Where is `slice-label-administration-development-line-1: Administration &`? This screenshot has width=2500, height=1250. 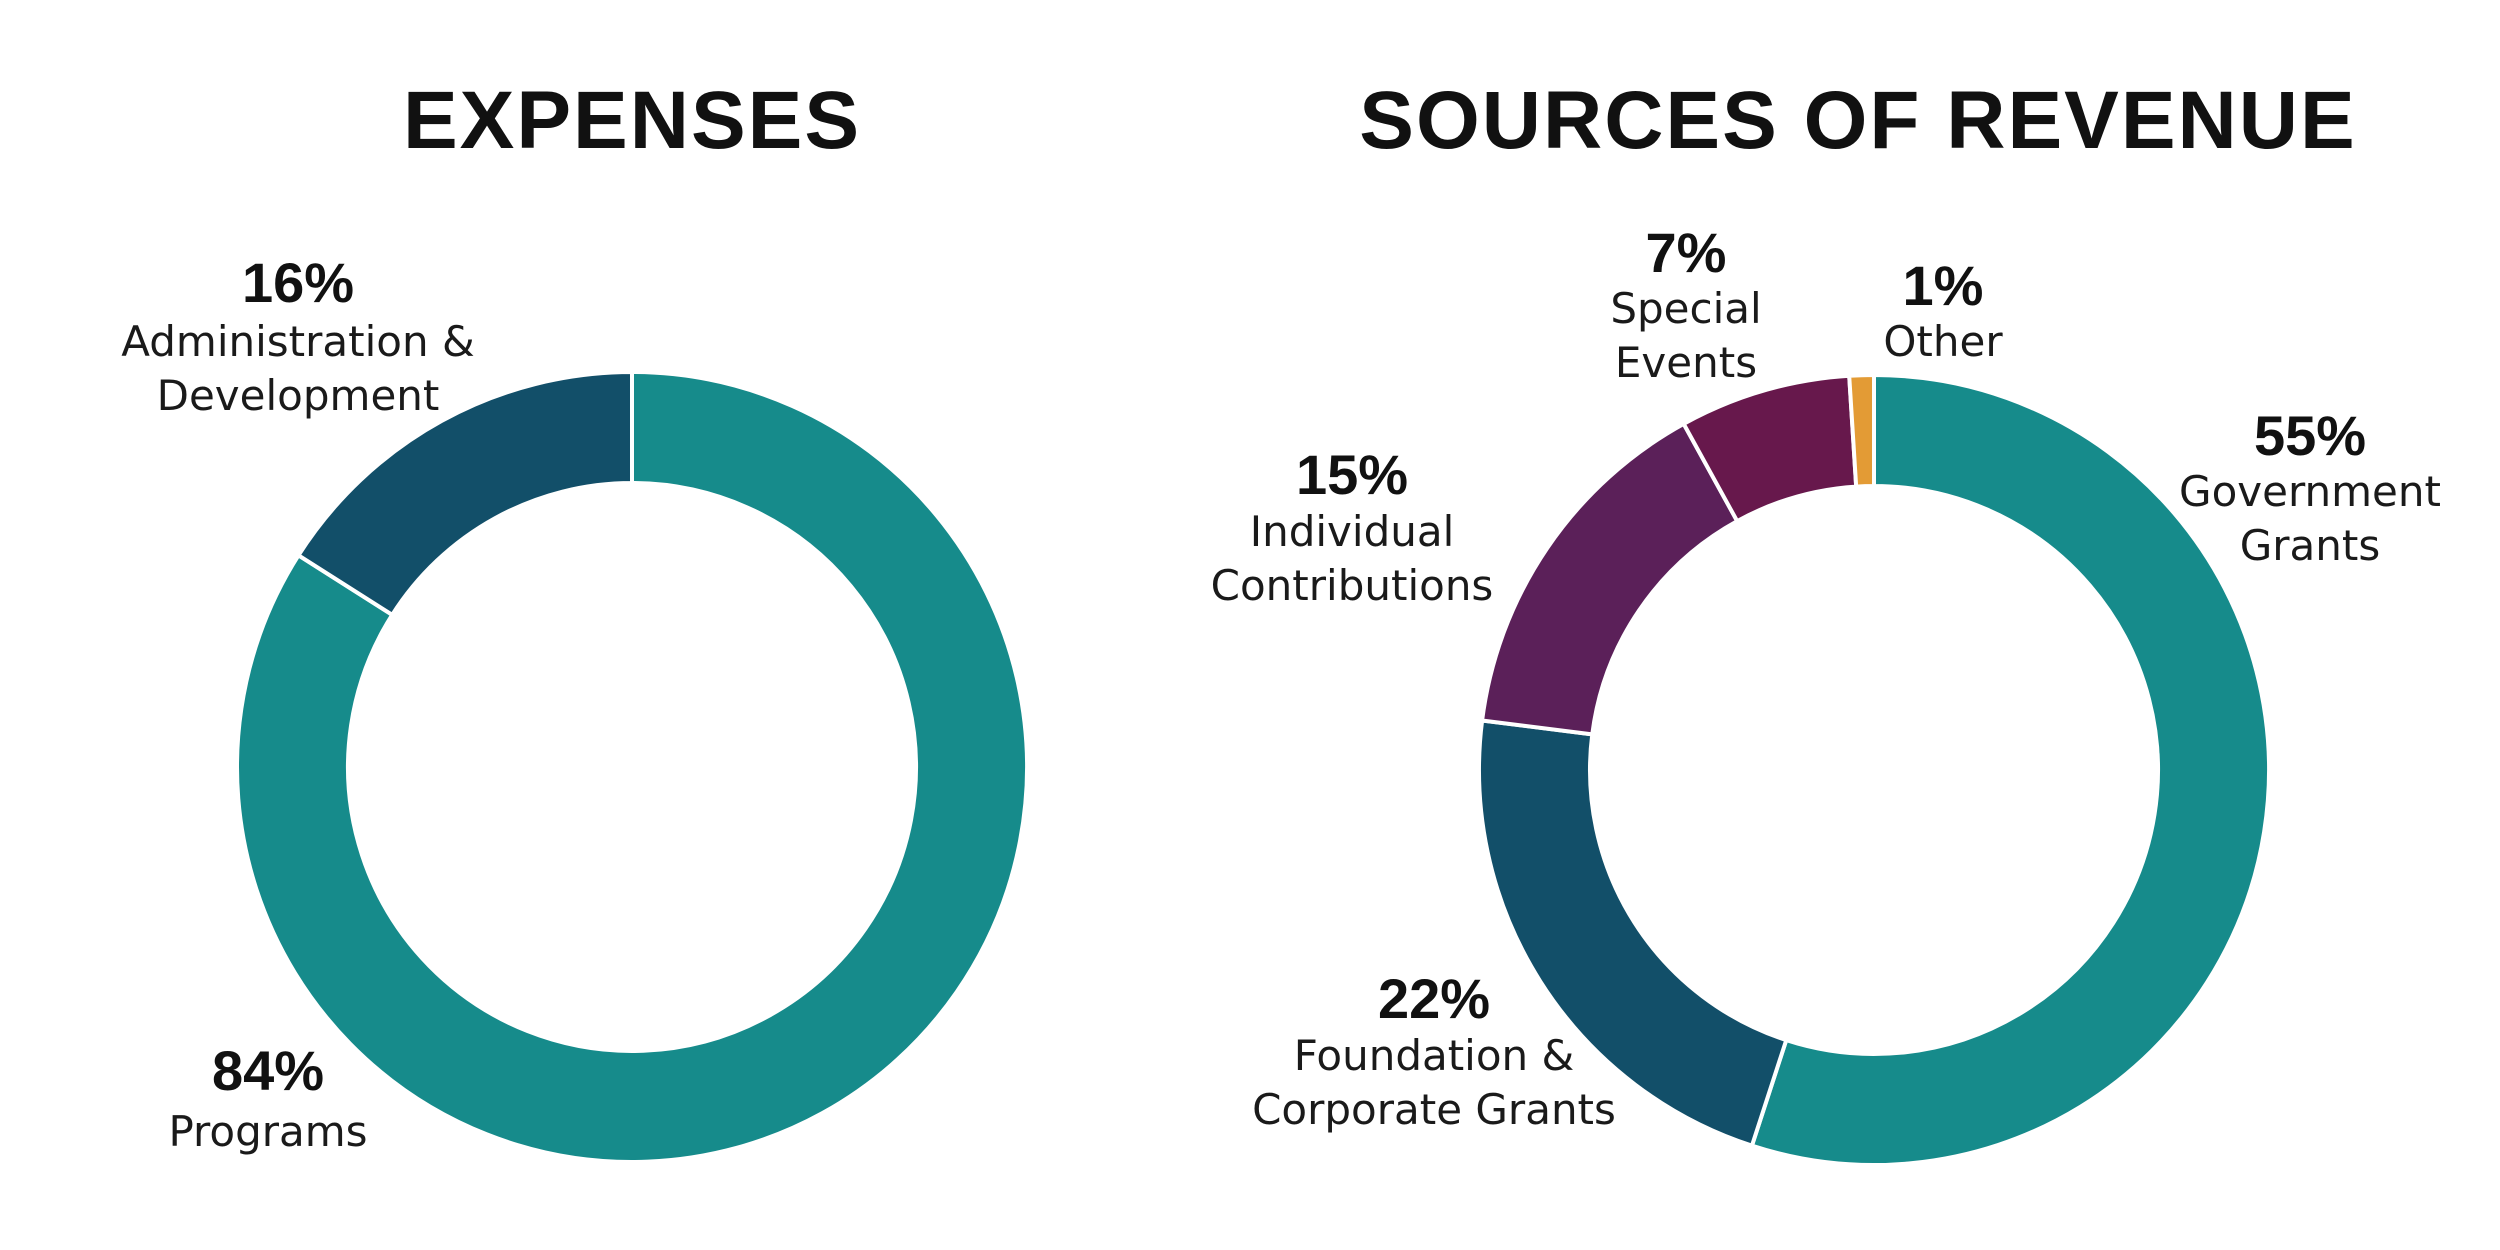
slice-label-administration-development-line-1: Administration & is located at coordinates (297, 341).